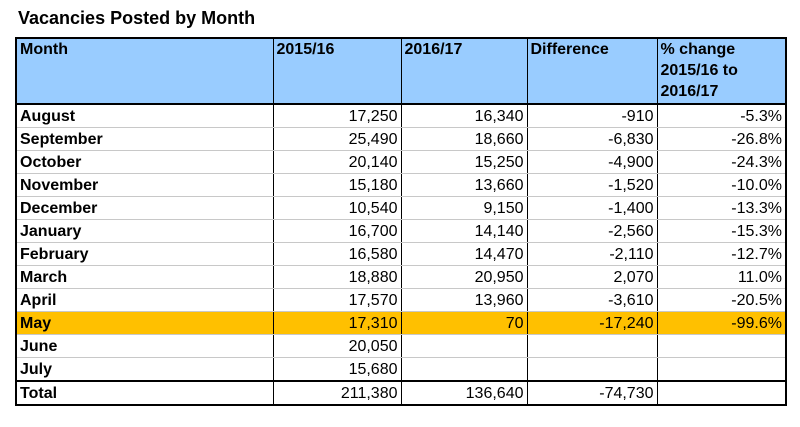 This screenshot has width=800, height=427. Describe the element at coordinates (721, 323) in the screenshot. I see `cell-percent-change: -99.6%` at that location.